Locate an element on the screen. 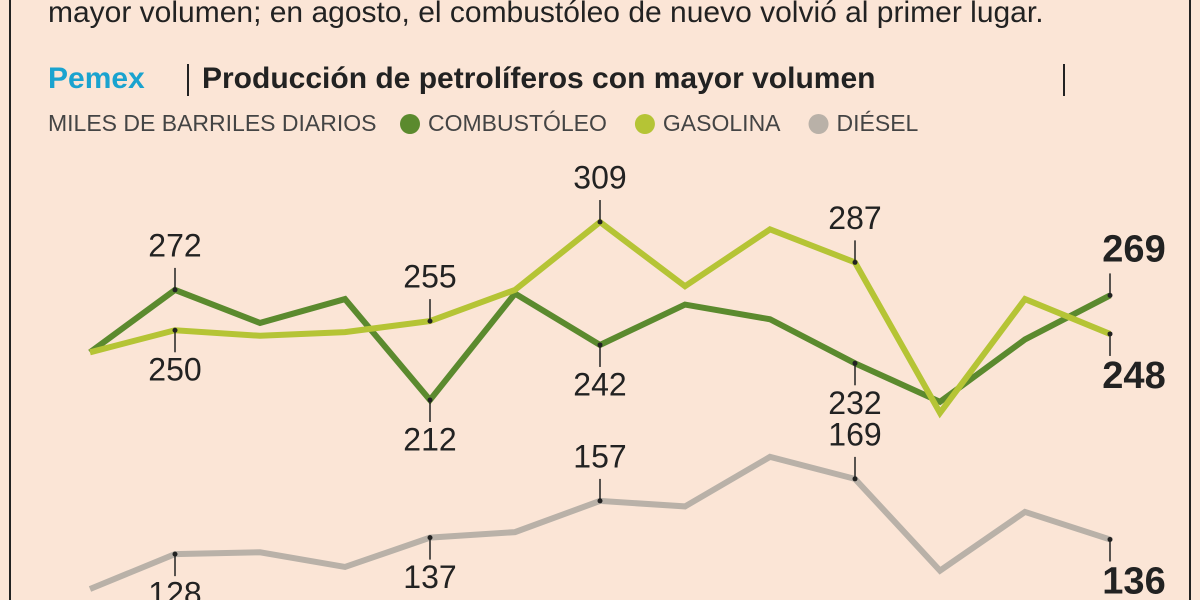  value-label: 169 is located at coordinates (854, 434).